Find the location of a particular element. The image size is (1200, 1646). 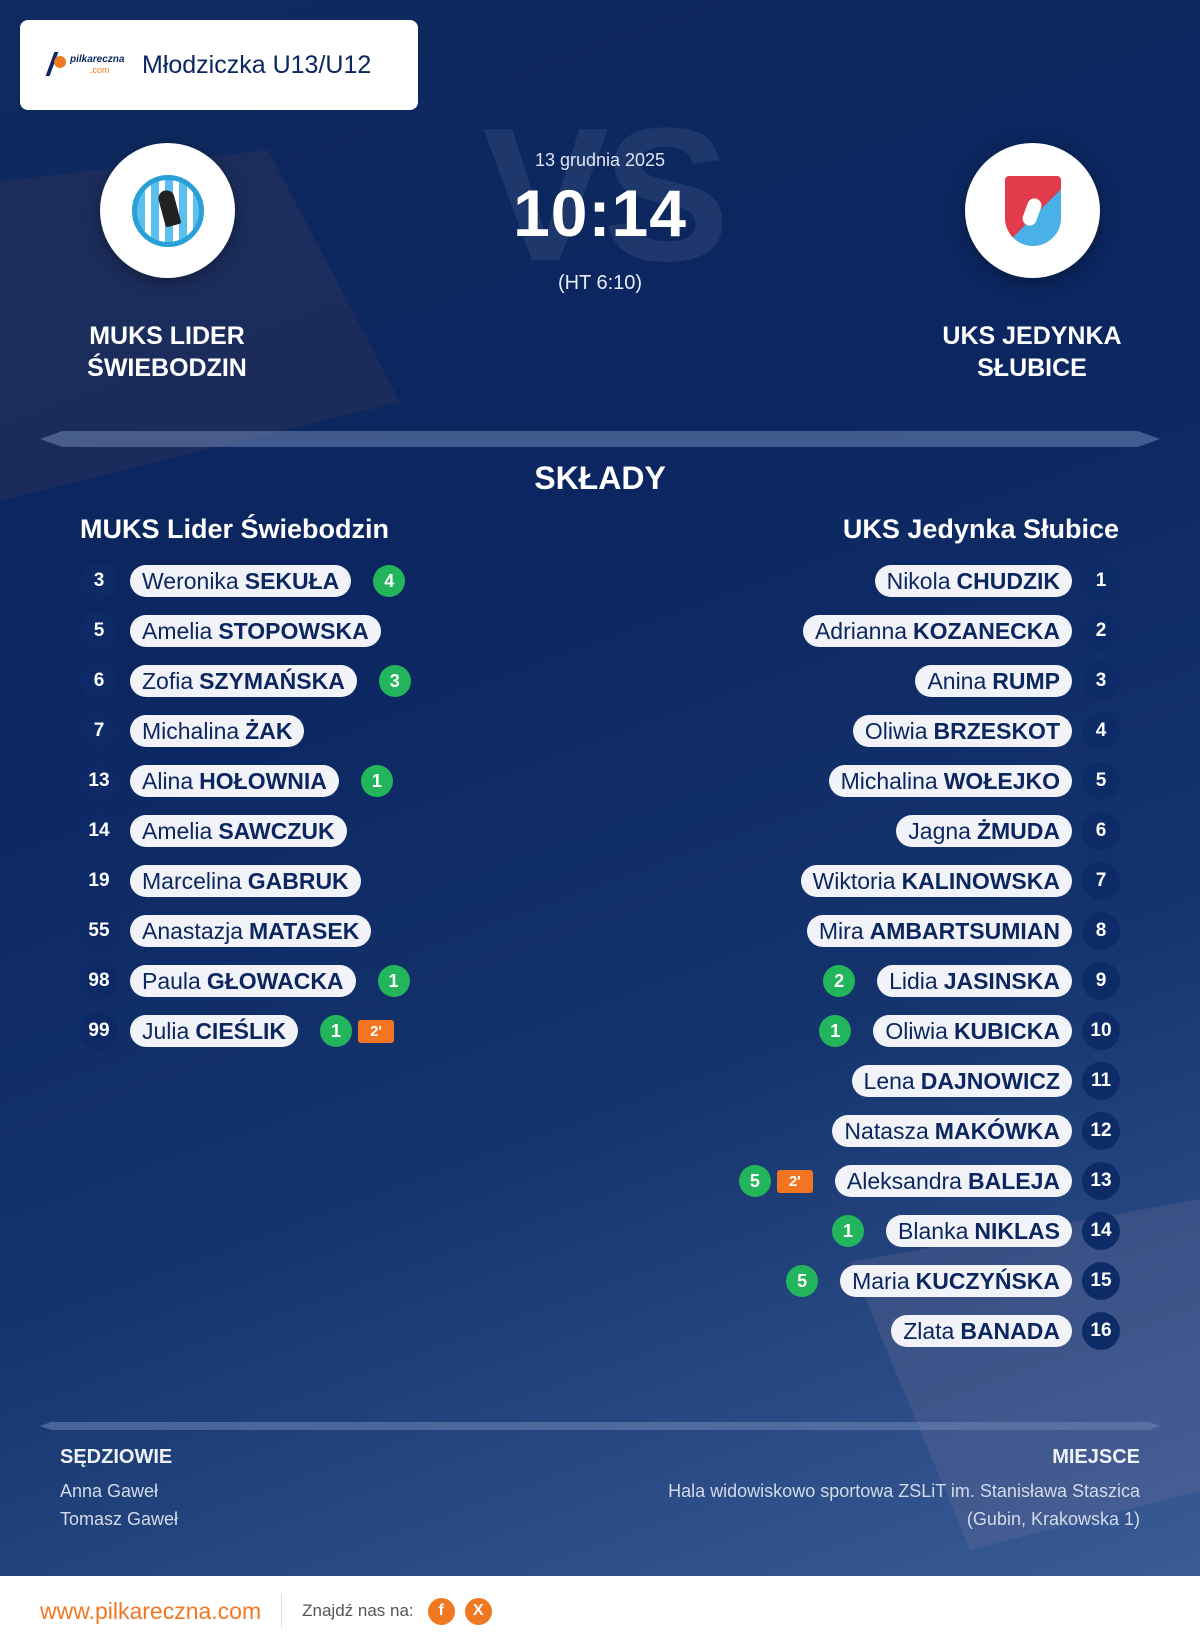

officials-block: SĘDZIOWIE Anna Gaweł Tomasz Gaweł is located at coordinates (119, 1489).